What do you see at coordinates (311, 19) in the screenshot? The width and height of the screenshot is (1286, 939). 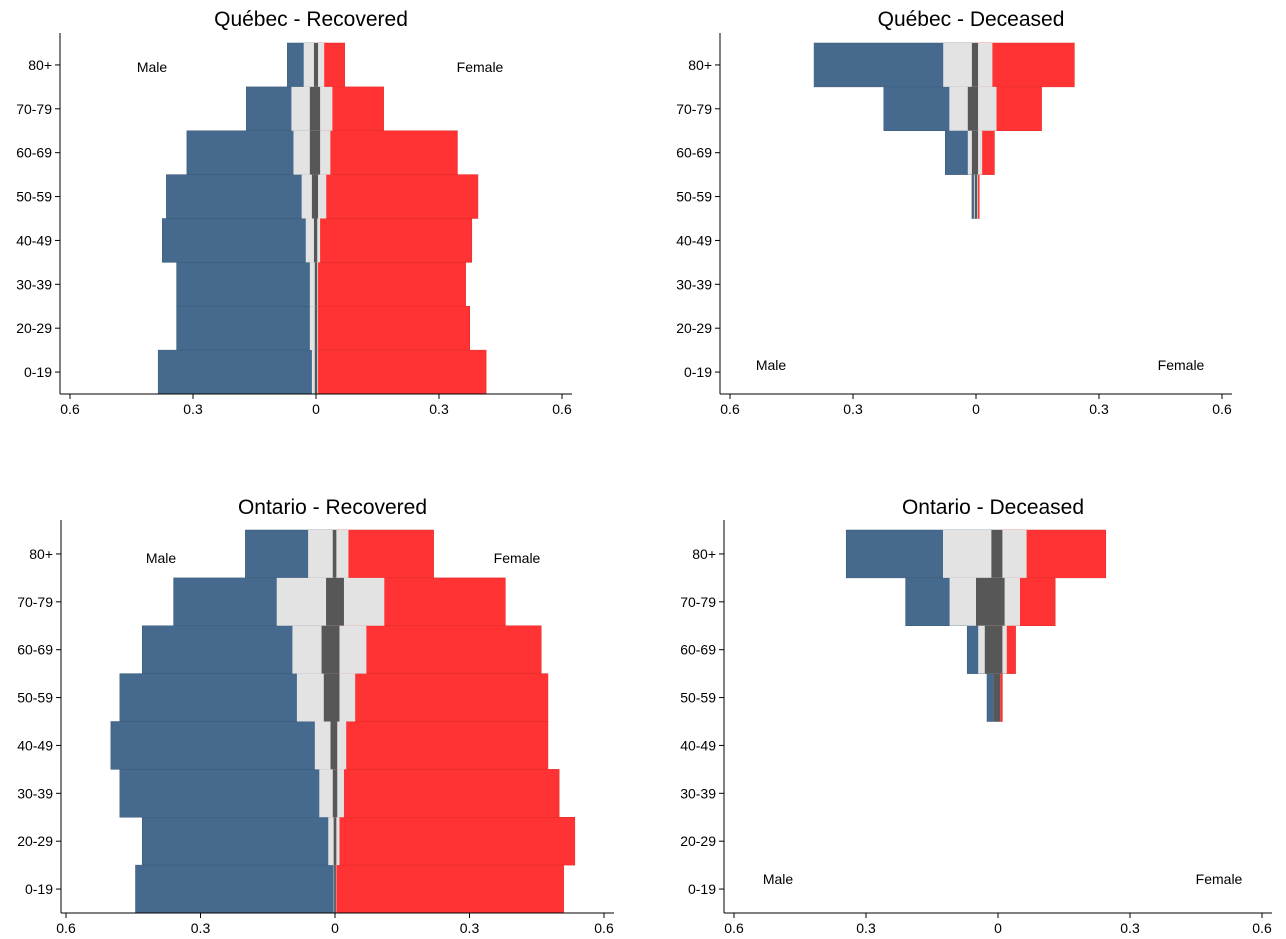 I see `chart-title: Québec - Recovered` at bounding box center [311, 19].